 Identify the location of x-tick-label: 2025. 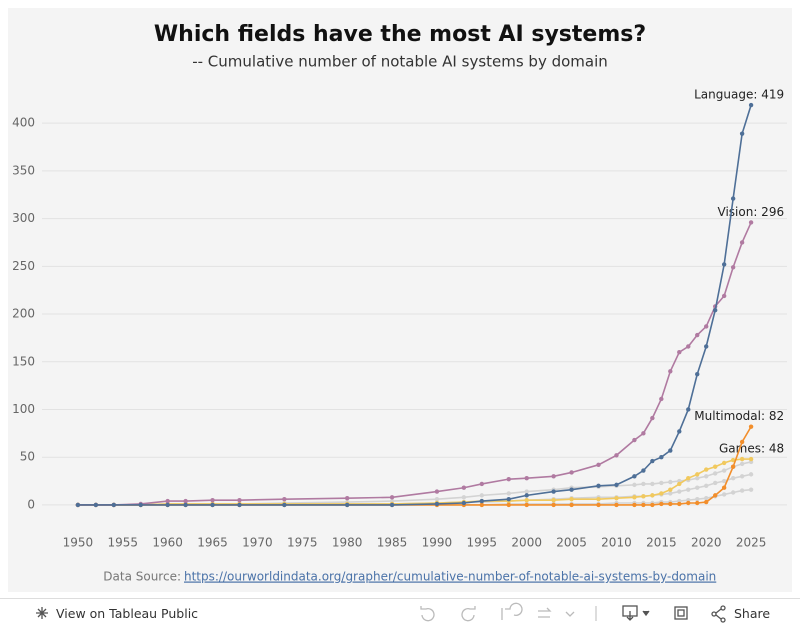
(751, 543).